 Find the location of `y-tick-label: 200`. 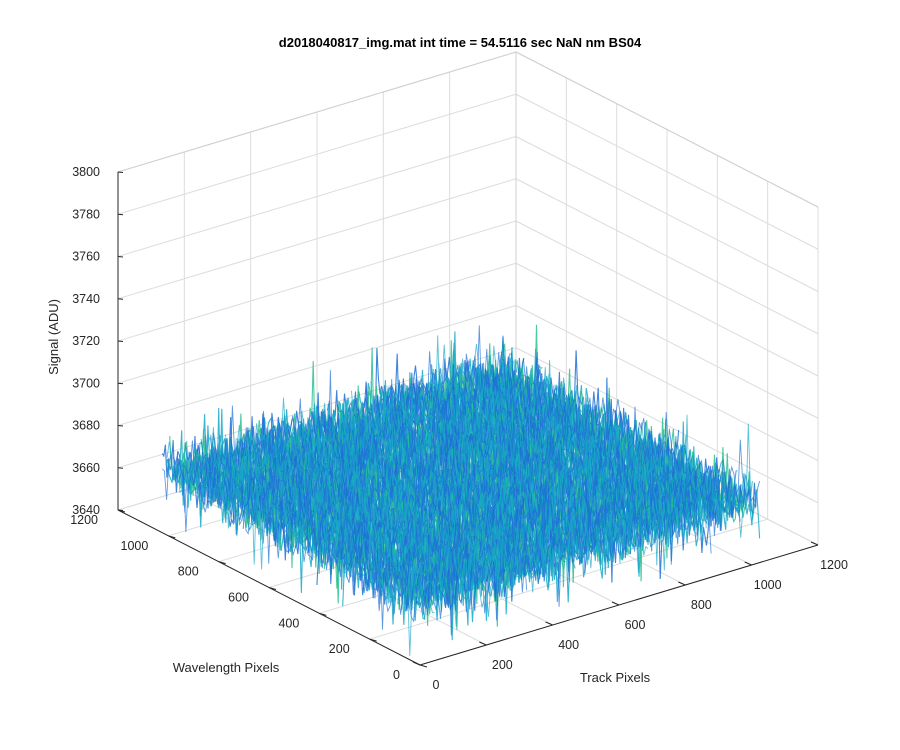

y-tick-label: 200 is located at coordinates (339, 649).